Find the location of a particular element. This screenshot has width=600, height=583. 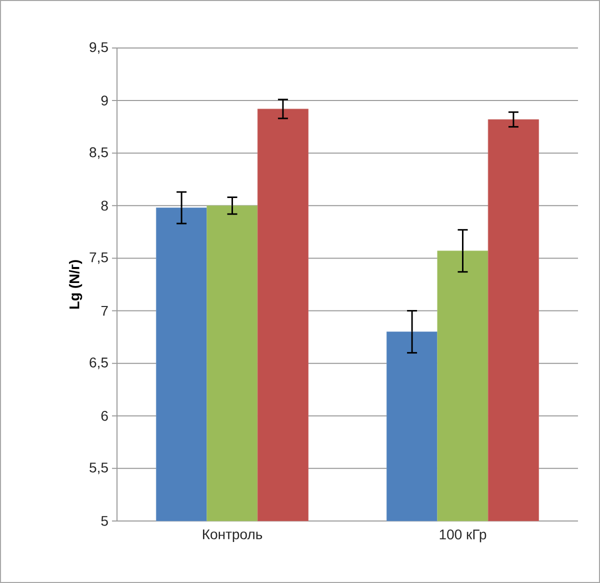

y-tick-label: 8,5 is located at coordinates (99, 153).